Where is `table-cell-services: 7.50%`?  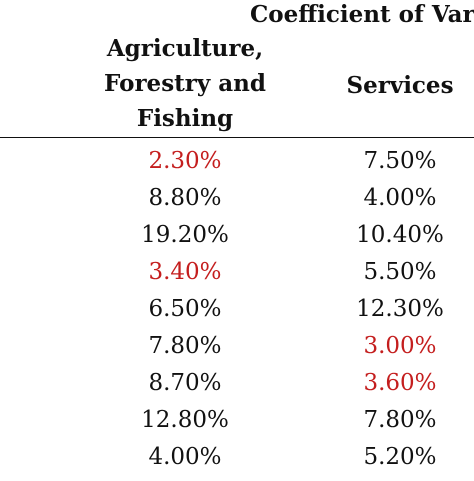
table-cell-services: 7.50% is located at coordinates (400, 161).